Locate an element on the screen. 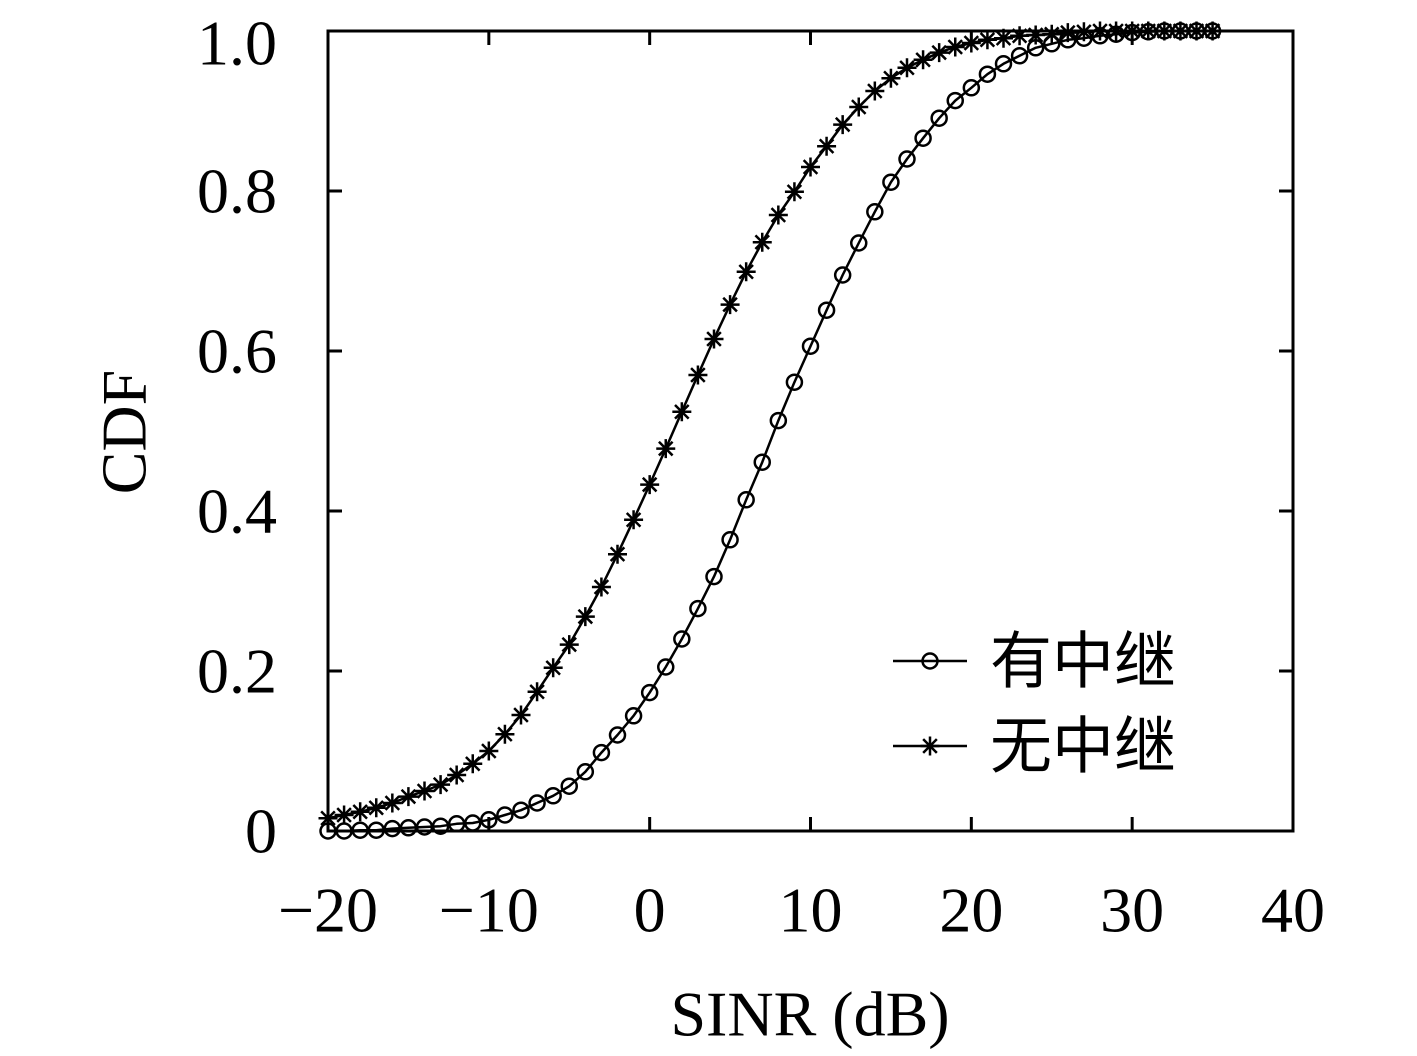  y-tick-label: 1.0 is located at coordinates (237, 43).